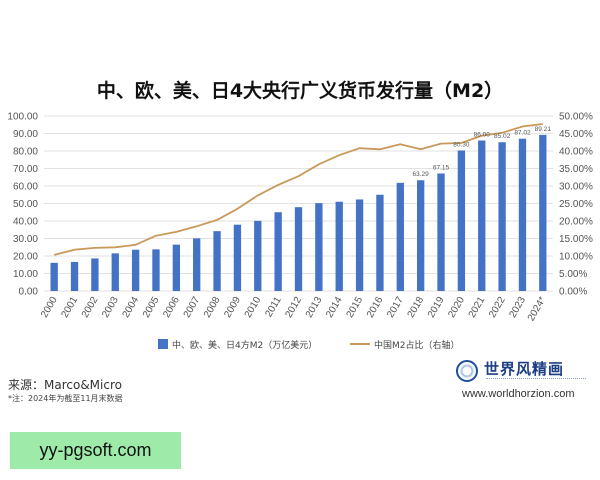 The width and height of the screenshot is (600, 480). What do you see at coordinates (522, 133) in the screenshot?
I see `bar-data-label: 87.02` at bounding box center [522, 133].